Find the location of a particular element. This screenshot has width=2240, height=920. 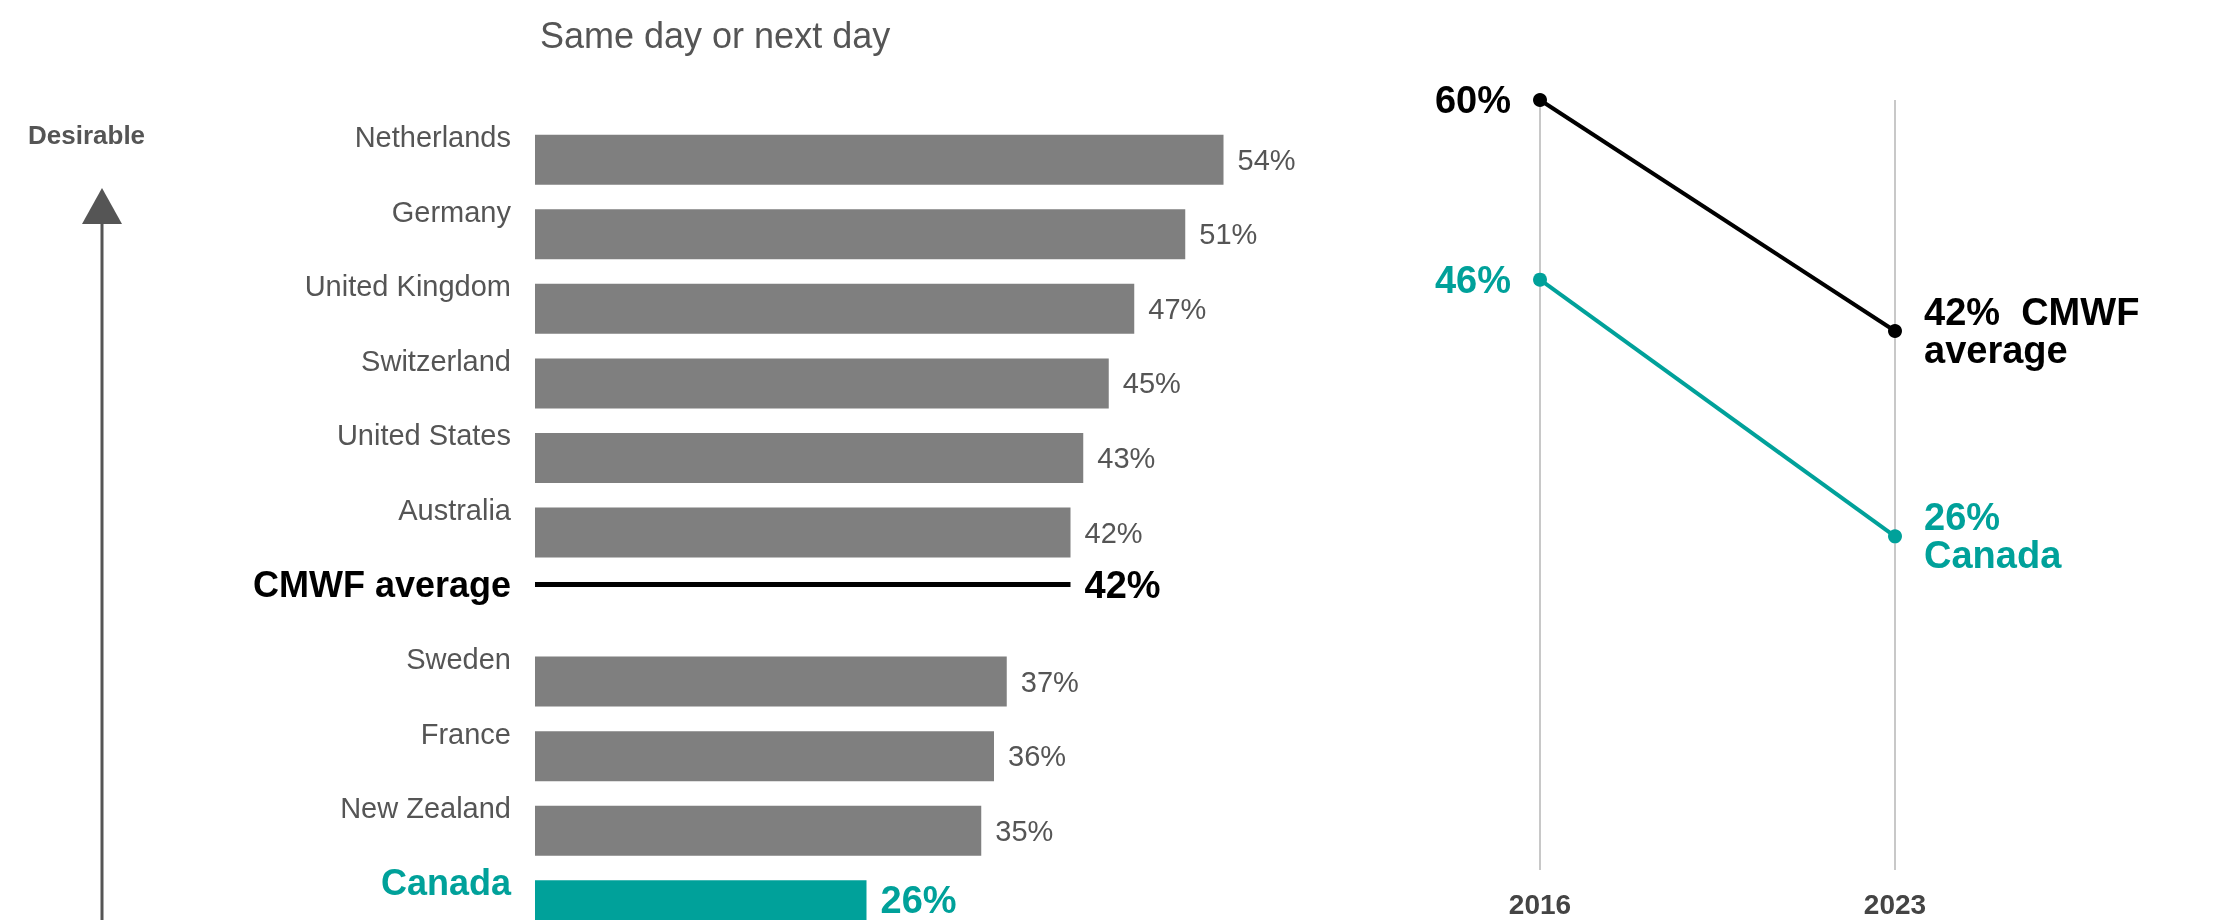

data-label: 43% is located at coordinates (1126, 457).